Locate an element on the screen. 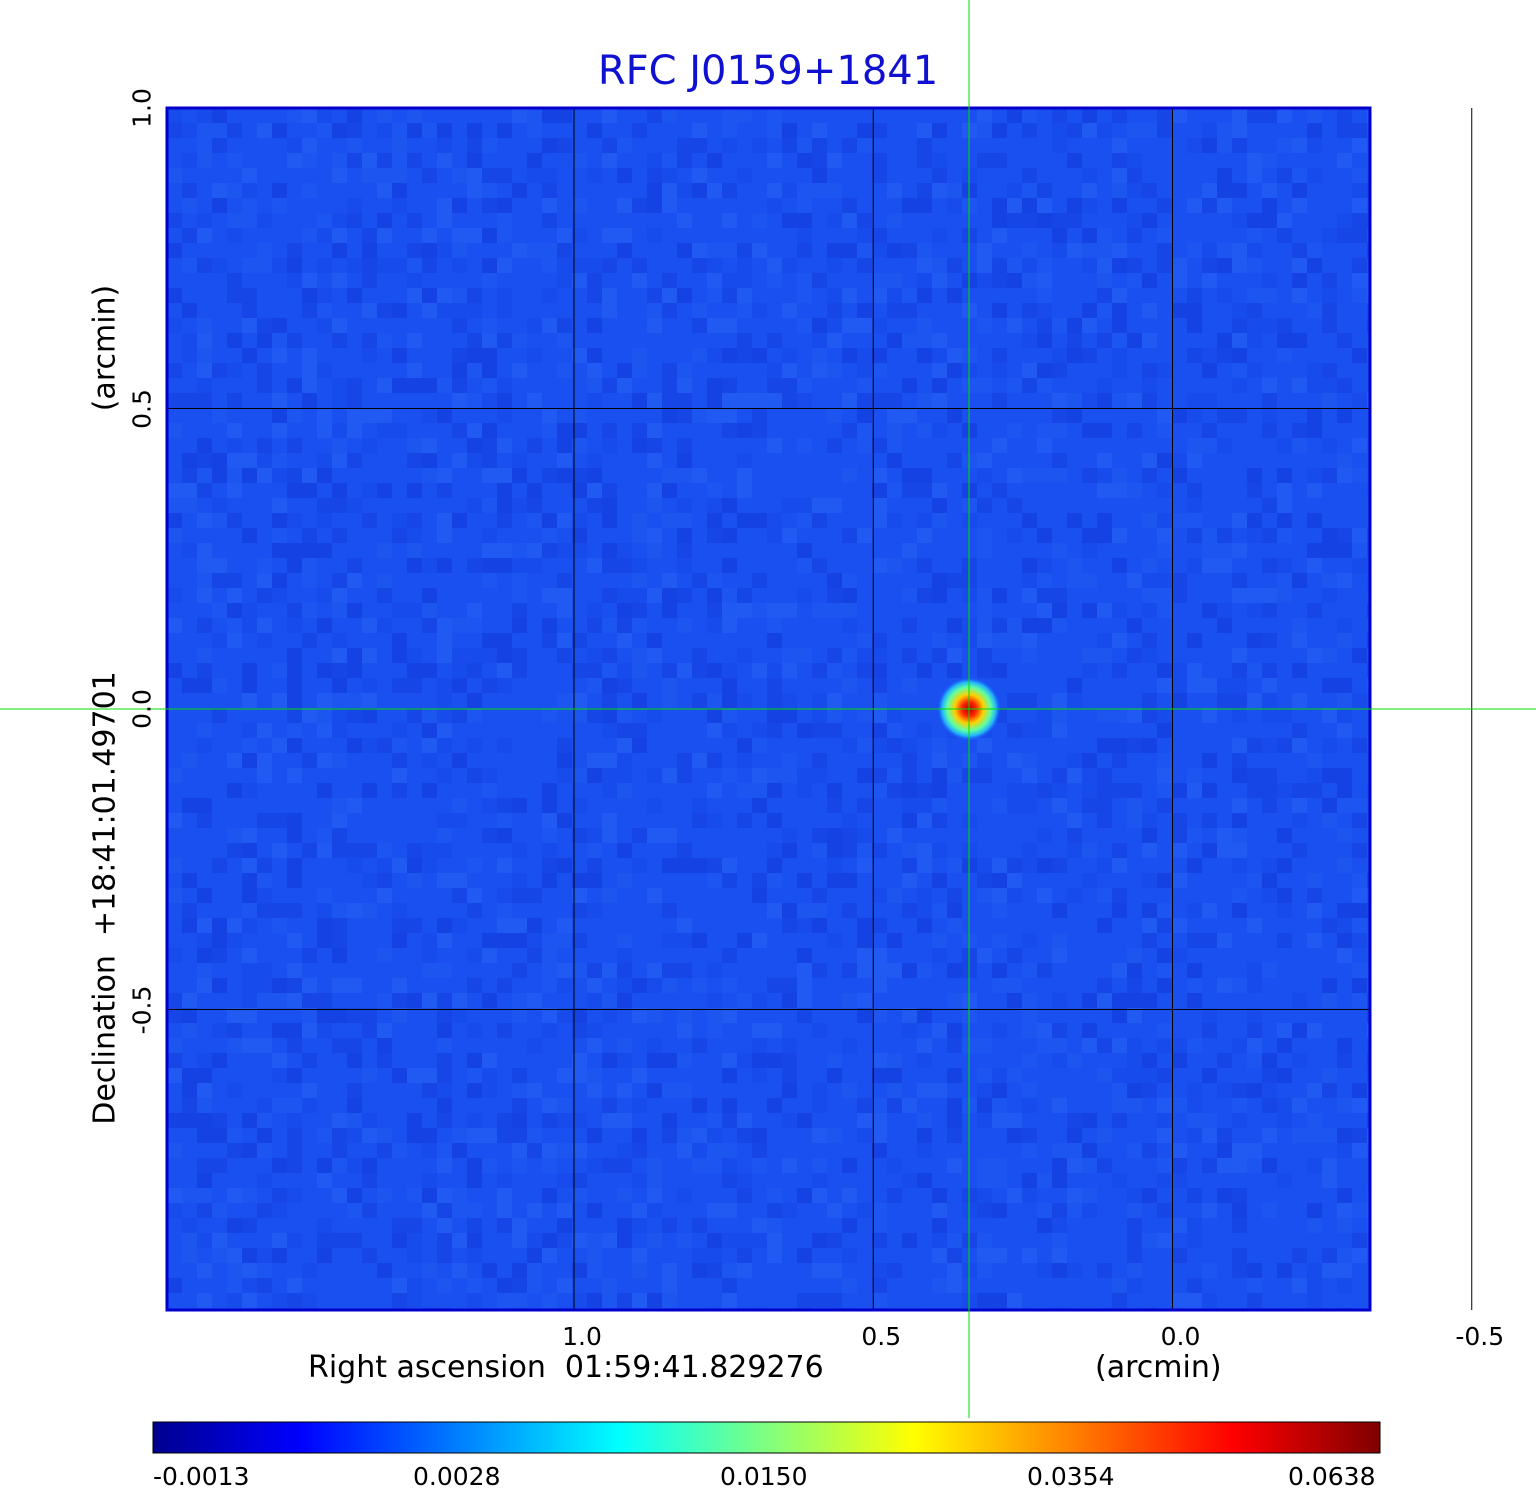  colorbar is located at coordinates (766, 1437).